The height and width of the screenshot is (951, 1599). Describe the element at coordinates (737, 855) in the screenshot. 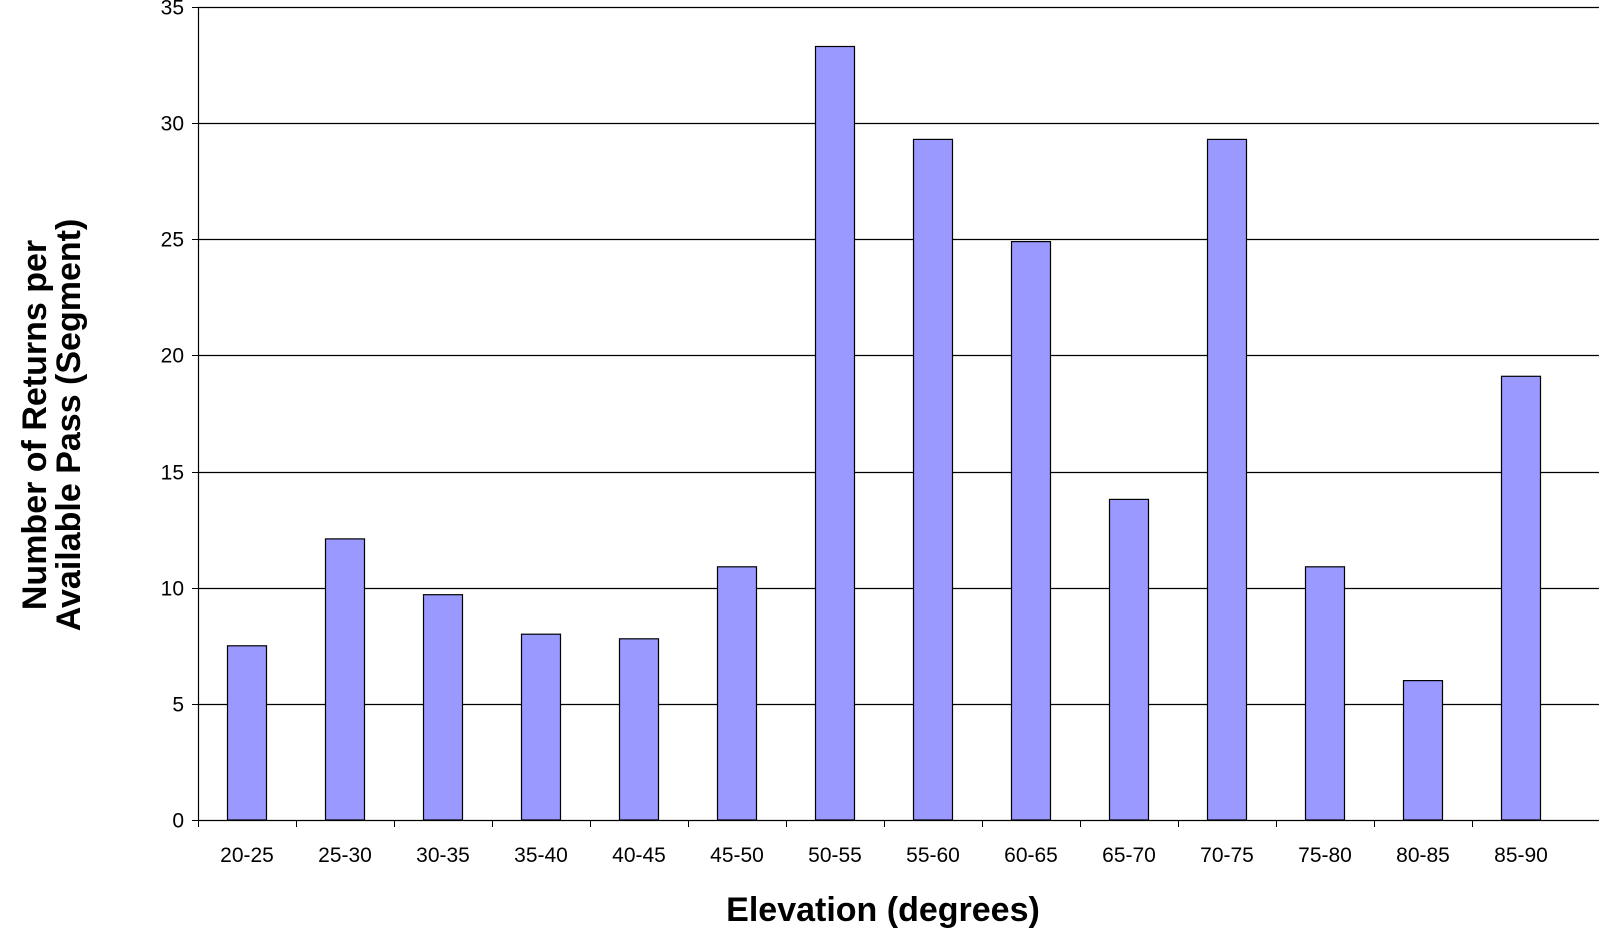

I see `x-tick-label: 45-50` at that location.